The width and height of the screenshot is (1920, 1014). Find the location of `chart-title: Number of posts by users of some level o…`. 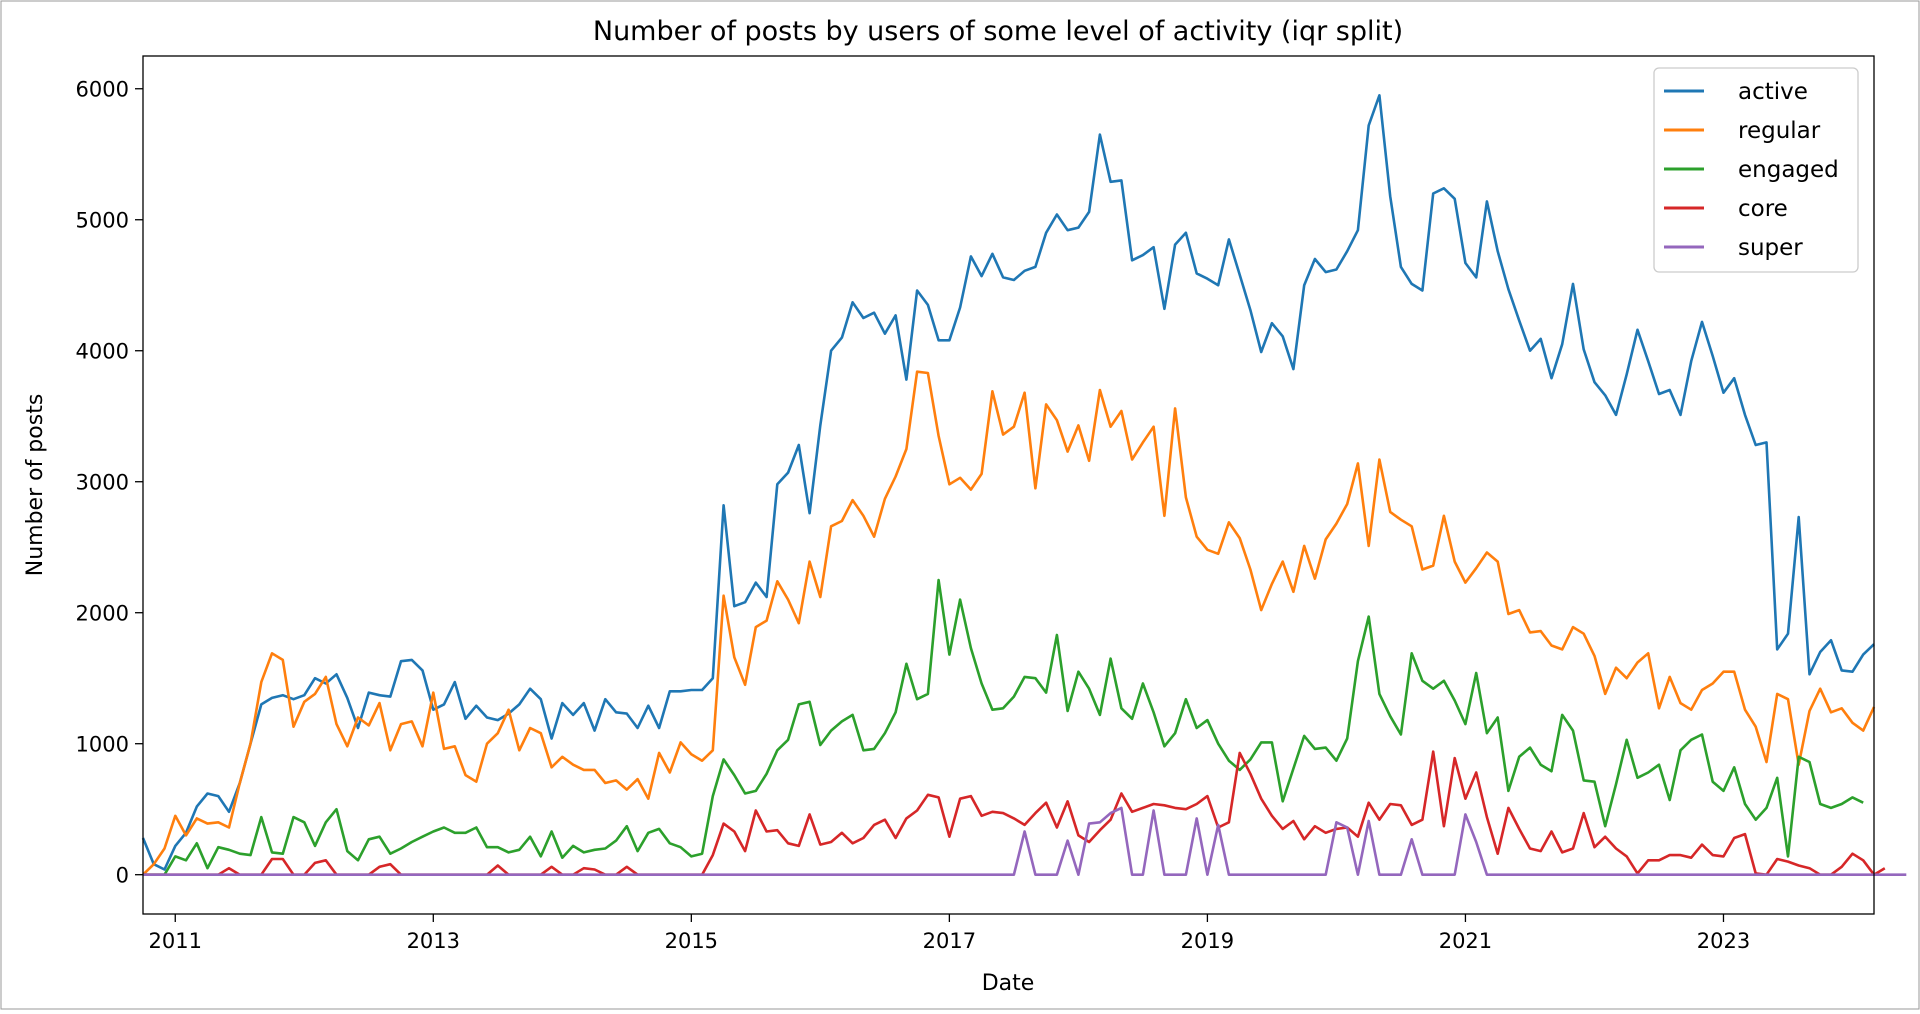

chart-title: Number of posts by users of some level o… is located at coordinates (998, 31).